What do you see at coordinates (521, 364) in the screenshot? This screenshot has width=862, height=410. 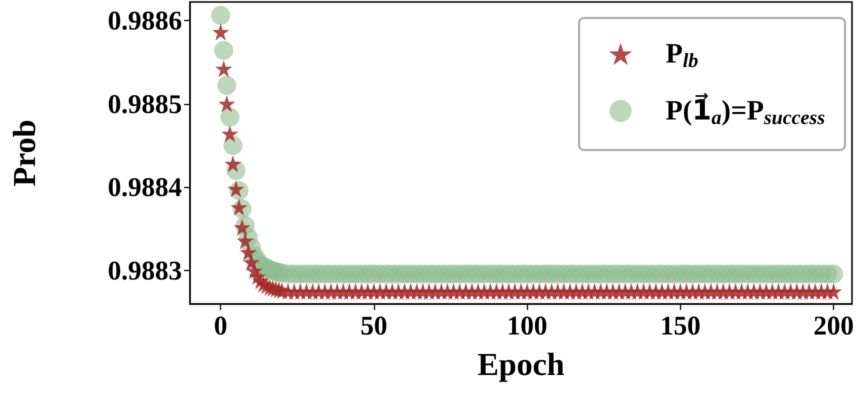 I see `x-axis-title: Epoch` at bounding box center [521, 364].